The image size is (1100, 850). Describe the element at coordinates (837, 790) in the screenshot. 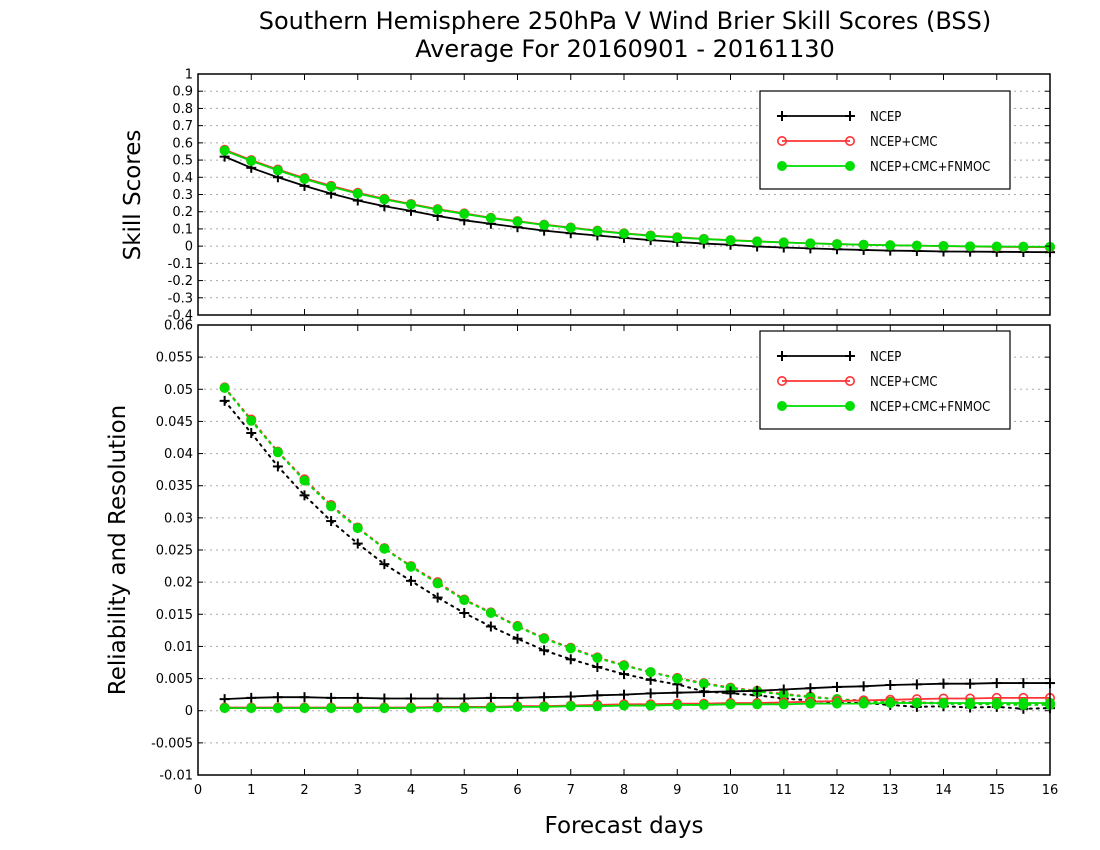

I see `bottom-x-tick-label-12: 12` at that location.